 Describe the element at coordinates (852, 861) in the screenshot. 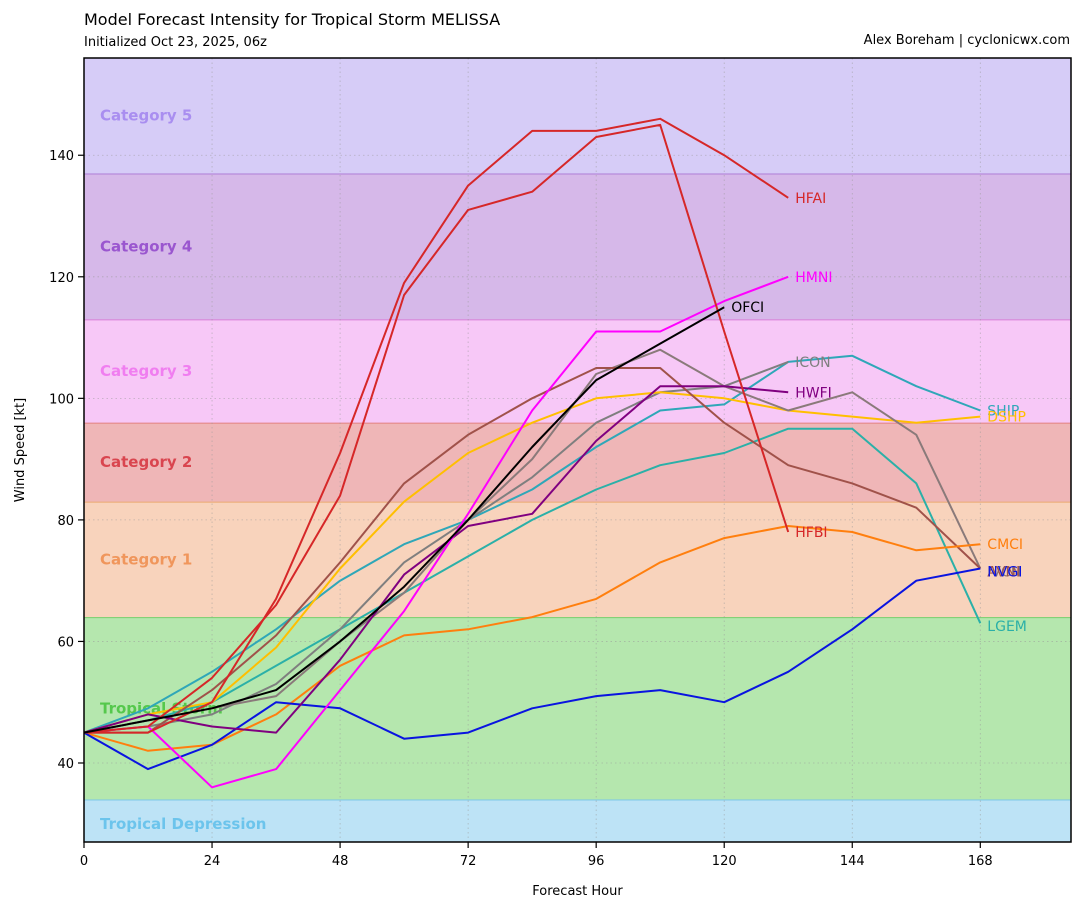

I see `x-tick-label-144: 144` at that location.